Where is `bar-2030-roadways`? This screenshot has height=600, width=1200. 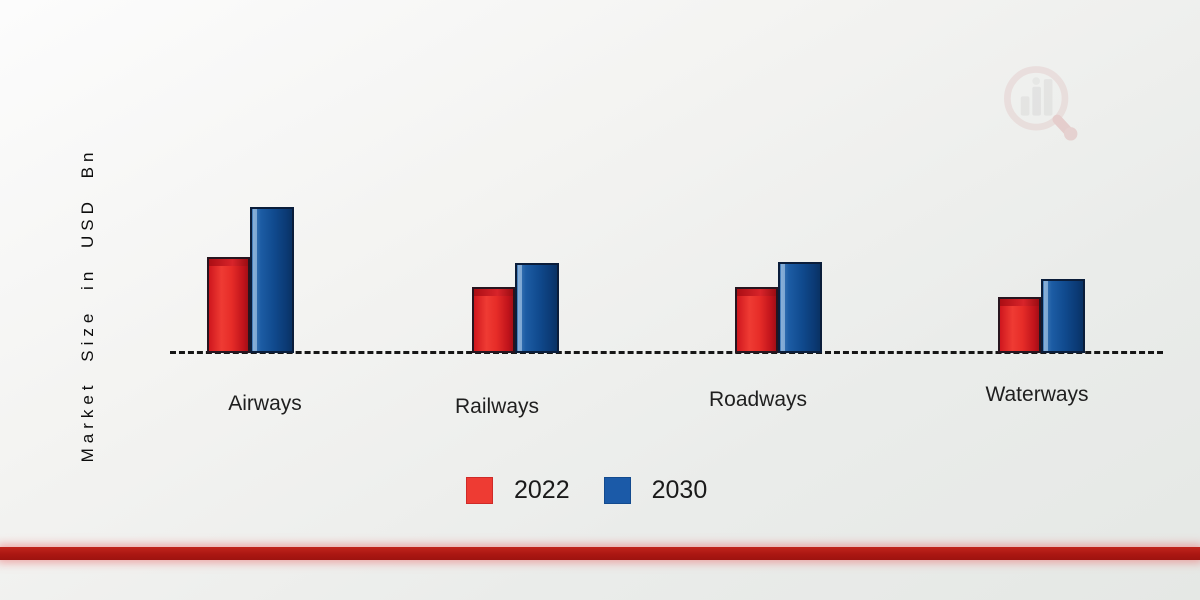 bar-2030-roadways is located at coordinates (800, 307).